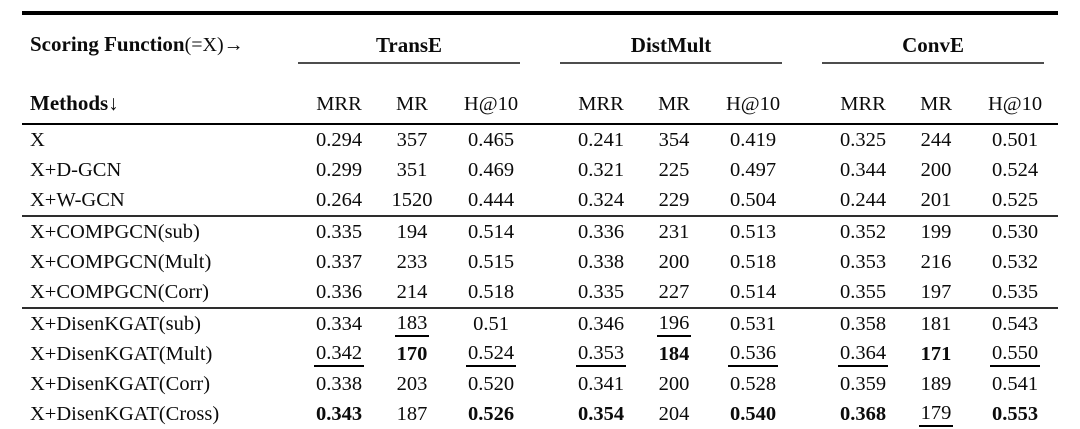  I want to click on value-cell: 0.352, so click(848, 231).